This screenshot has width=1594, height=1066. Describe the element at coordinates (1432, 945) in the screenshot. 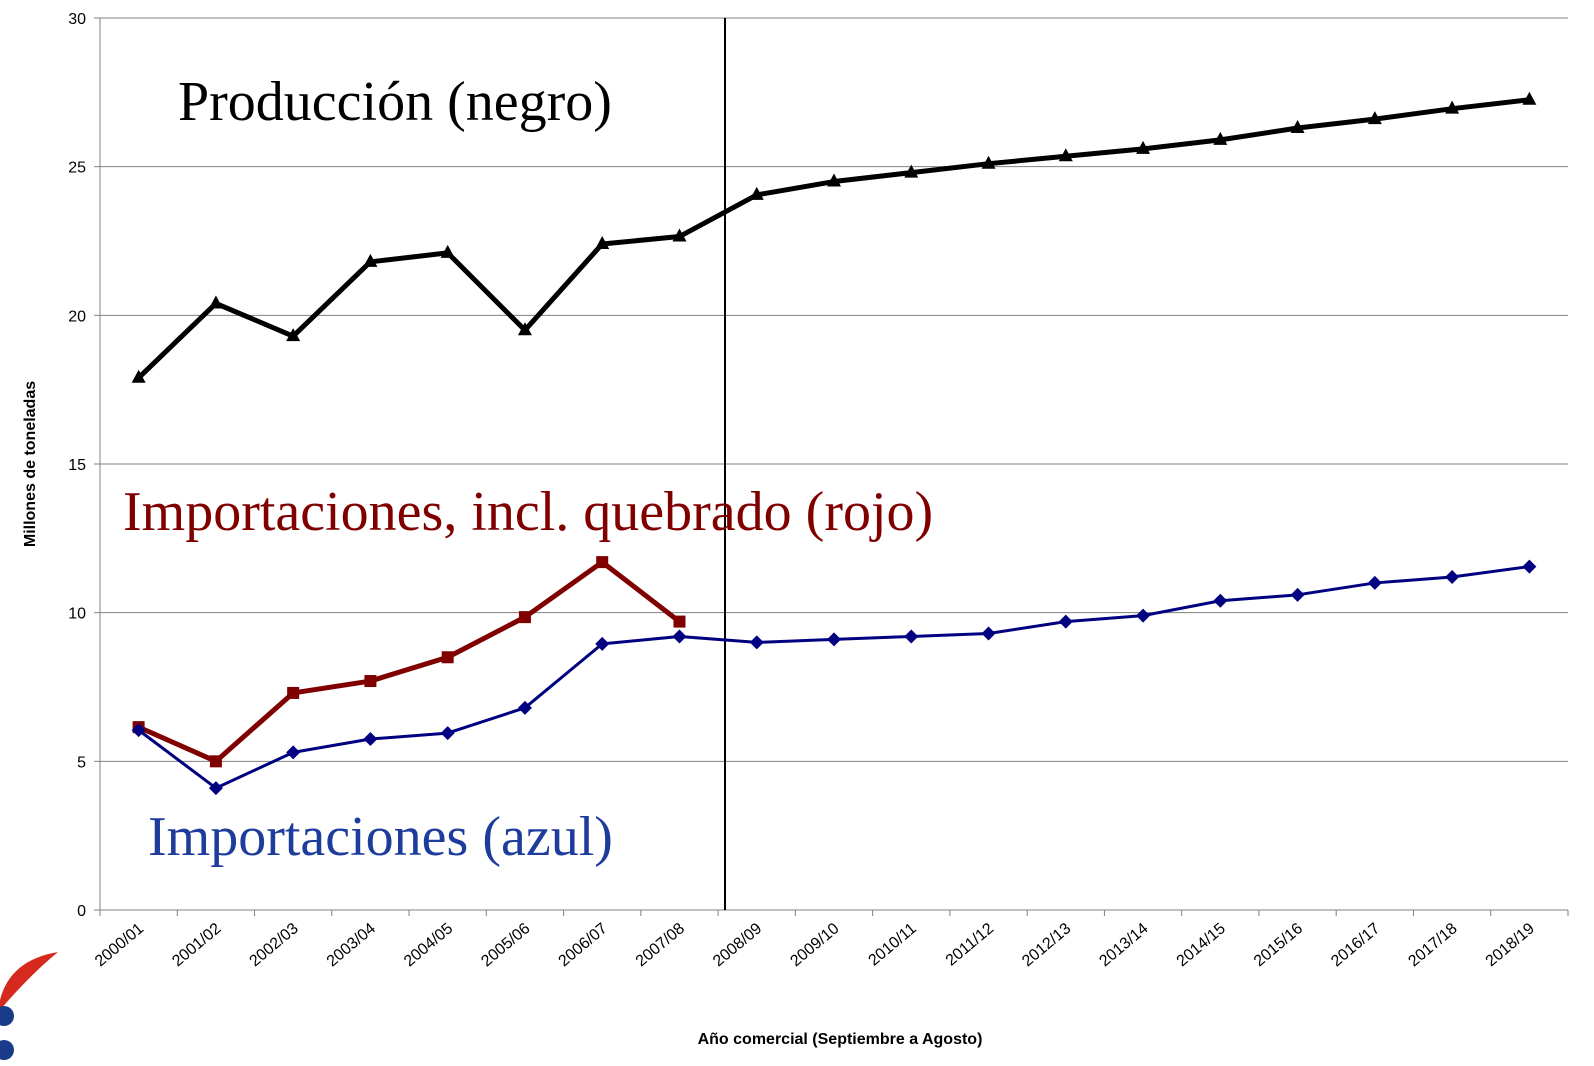

I see `x-tick-label: 2017/18` at that location.